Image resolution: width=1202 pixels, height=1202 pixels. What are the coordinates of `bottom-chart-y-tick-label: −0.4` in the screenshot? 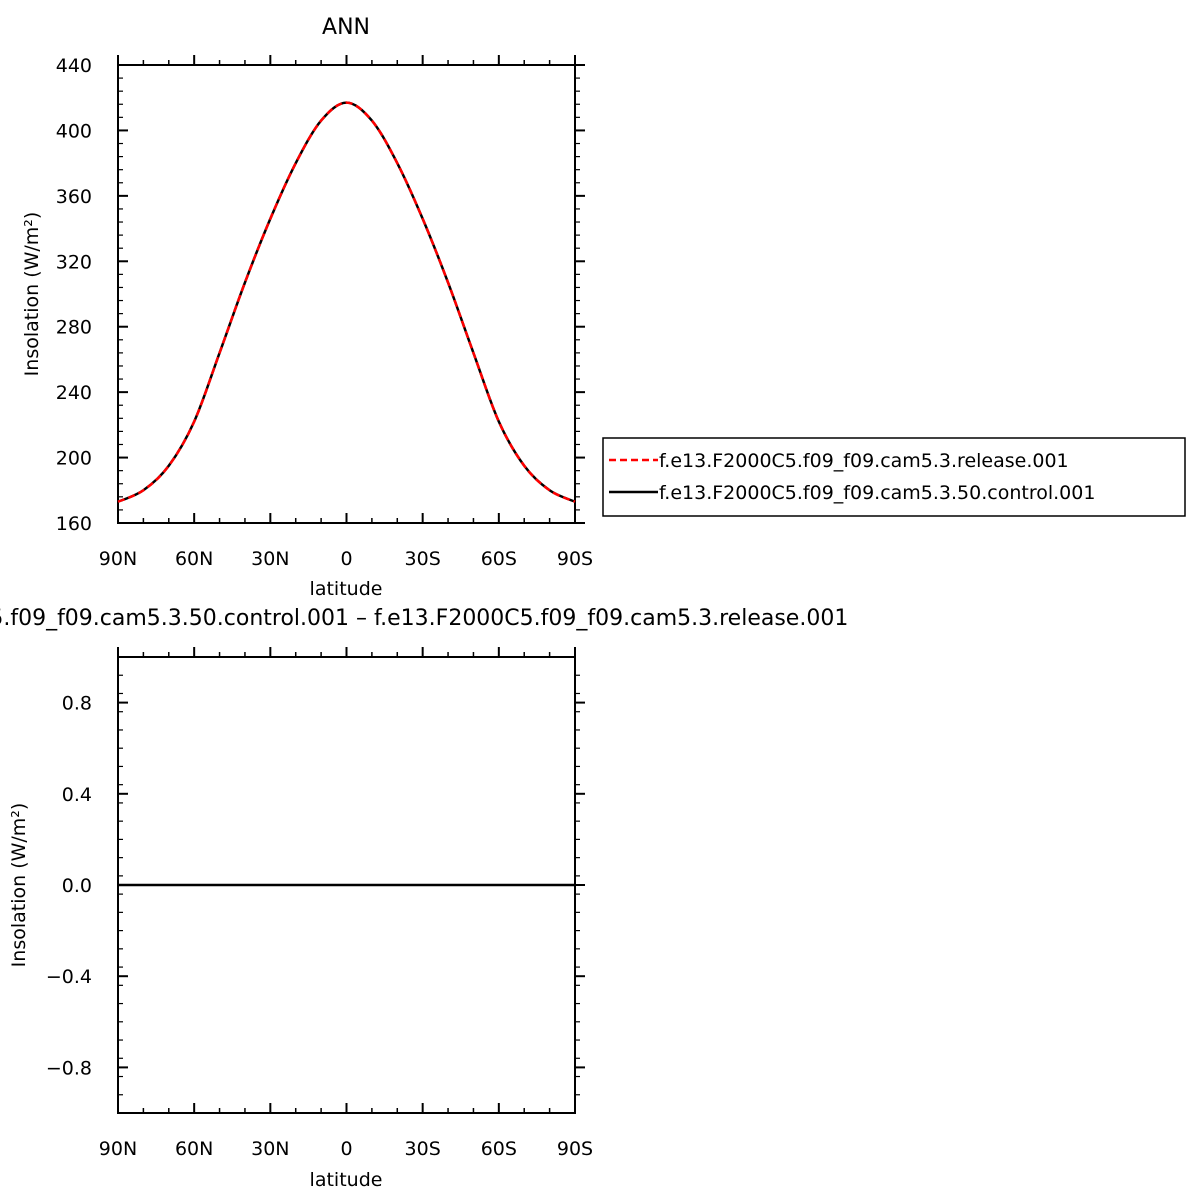 It's located at (69, 977).